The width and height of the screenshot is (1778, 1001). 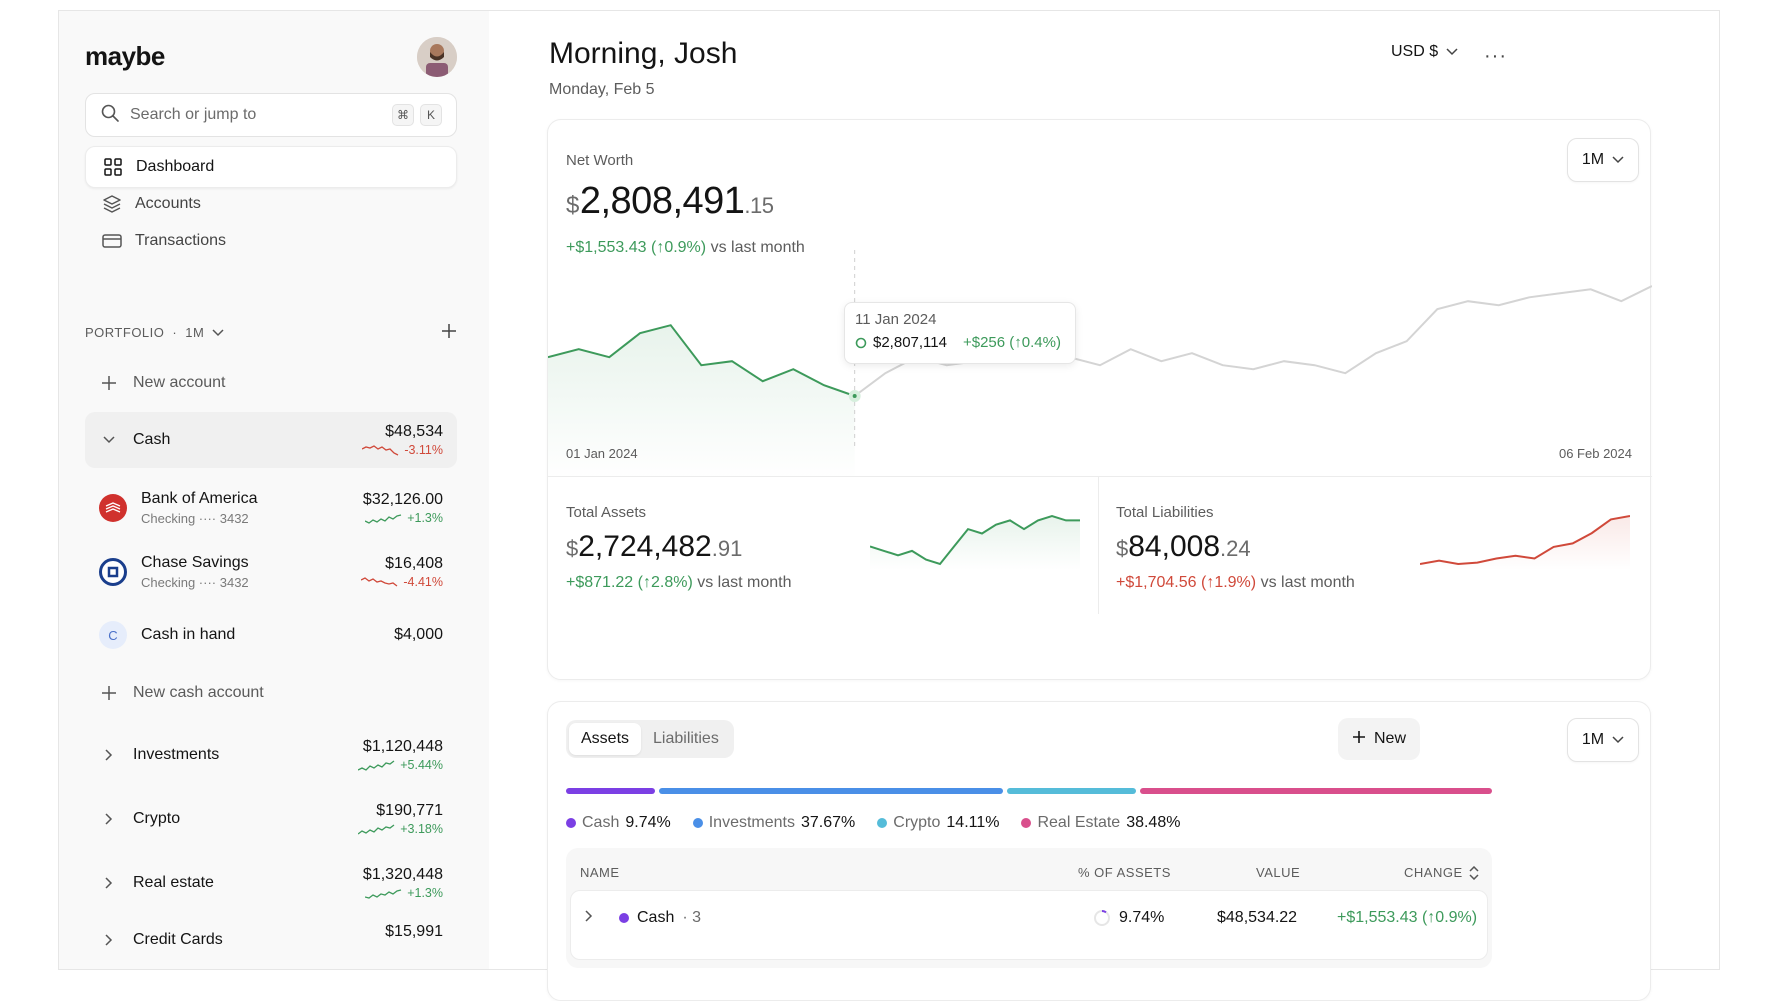 I want to click on allocation-period-select: 1M, so click(x=1603, y=740).